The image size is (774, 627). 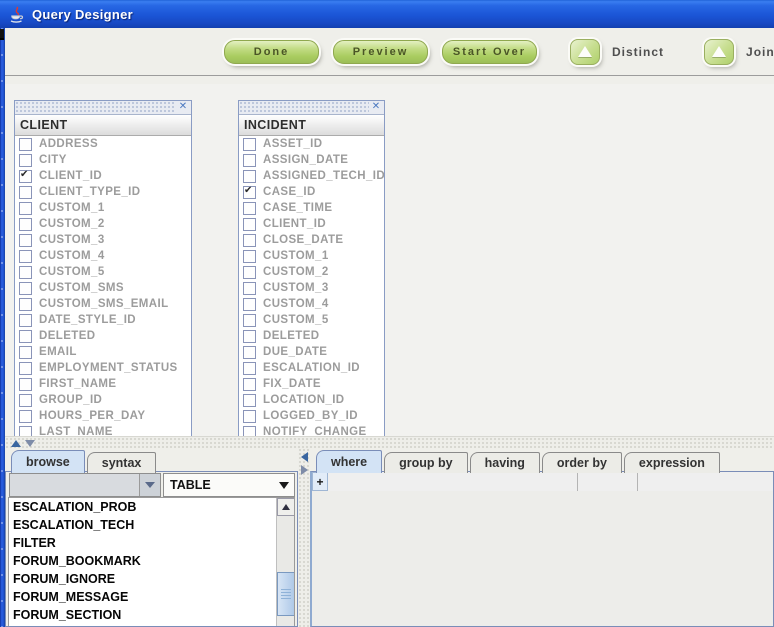 What do you see at coordinates (349, 461) in the screenshot?
I see `tab: where` at bounding box center [349, 461].